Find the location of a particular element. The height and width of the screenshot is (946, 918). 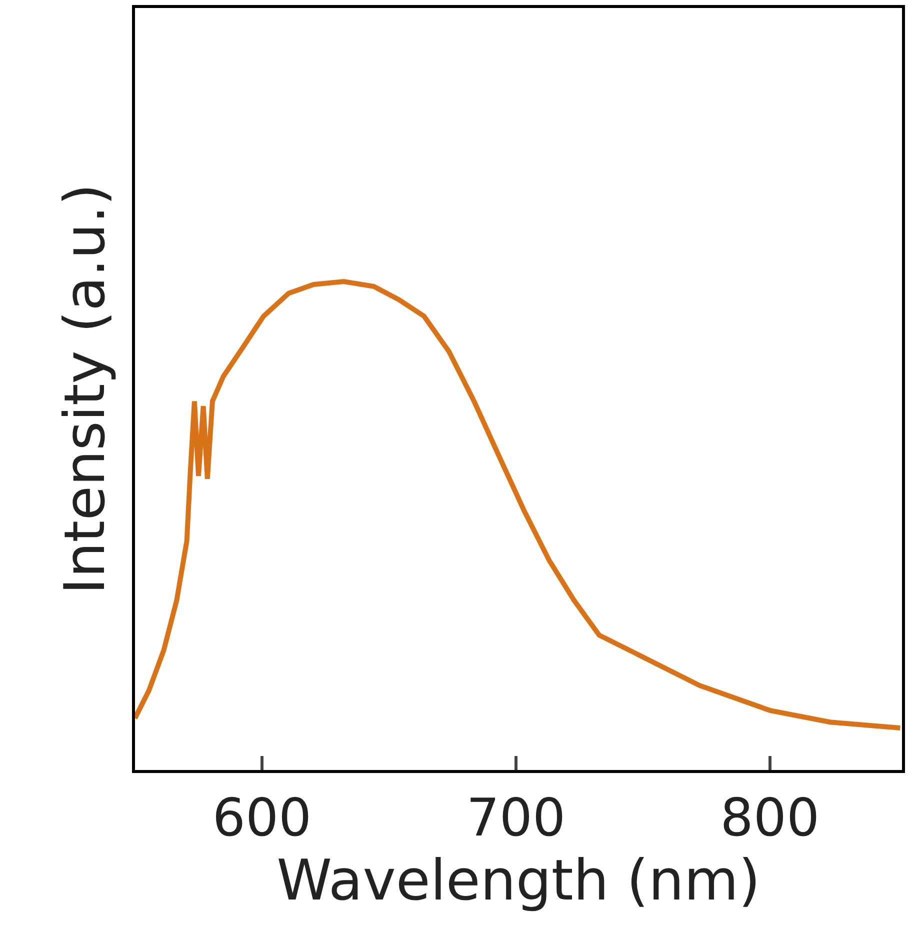

x-tick-label: 800 is located at coordinates (770, 818).